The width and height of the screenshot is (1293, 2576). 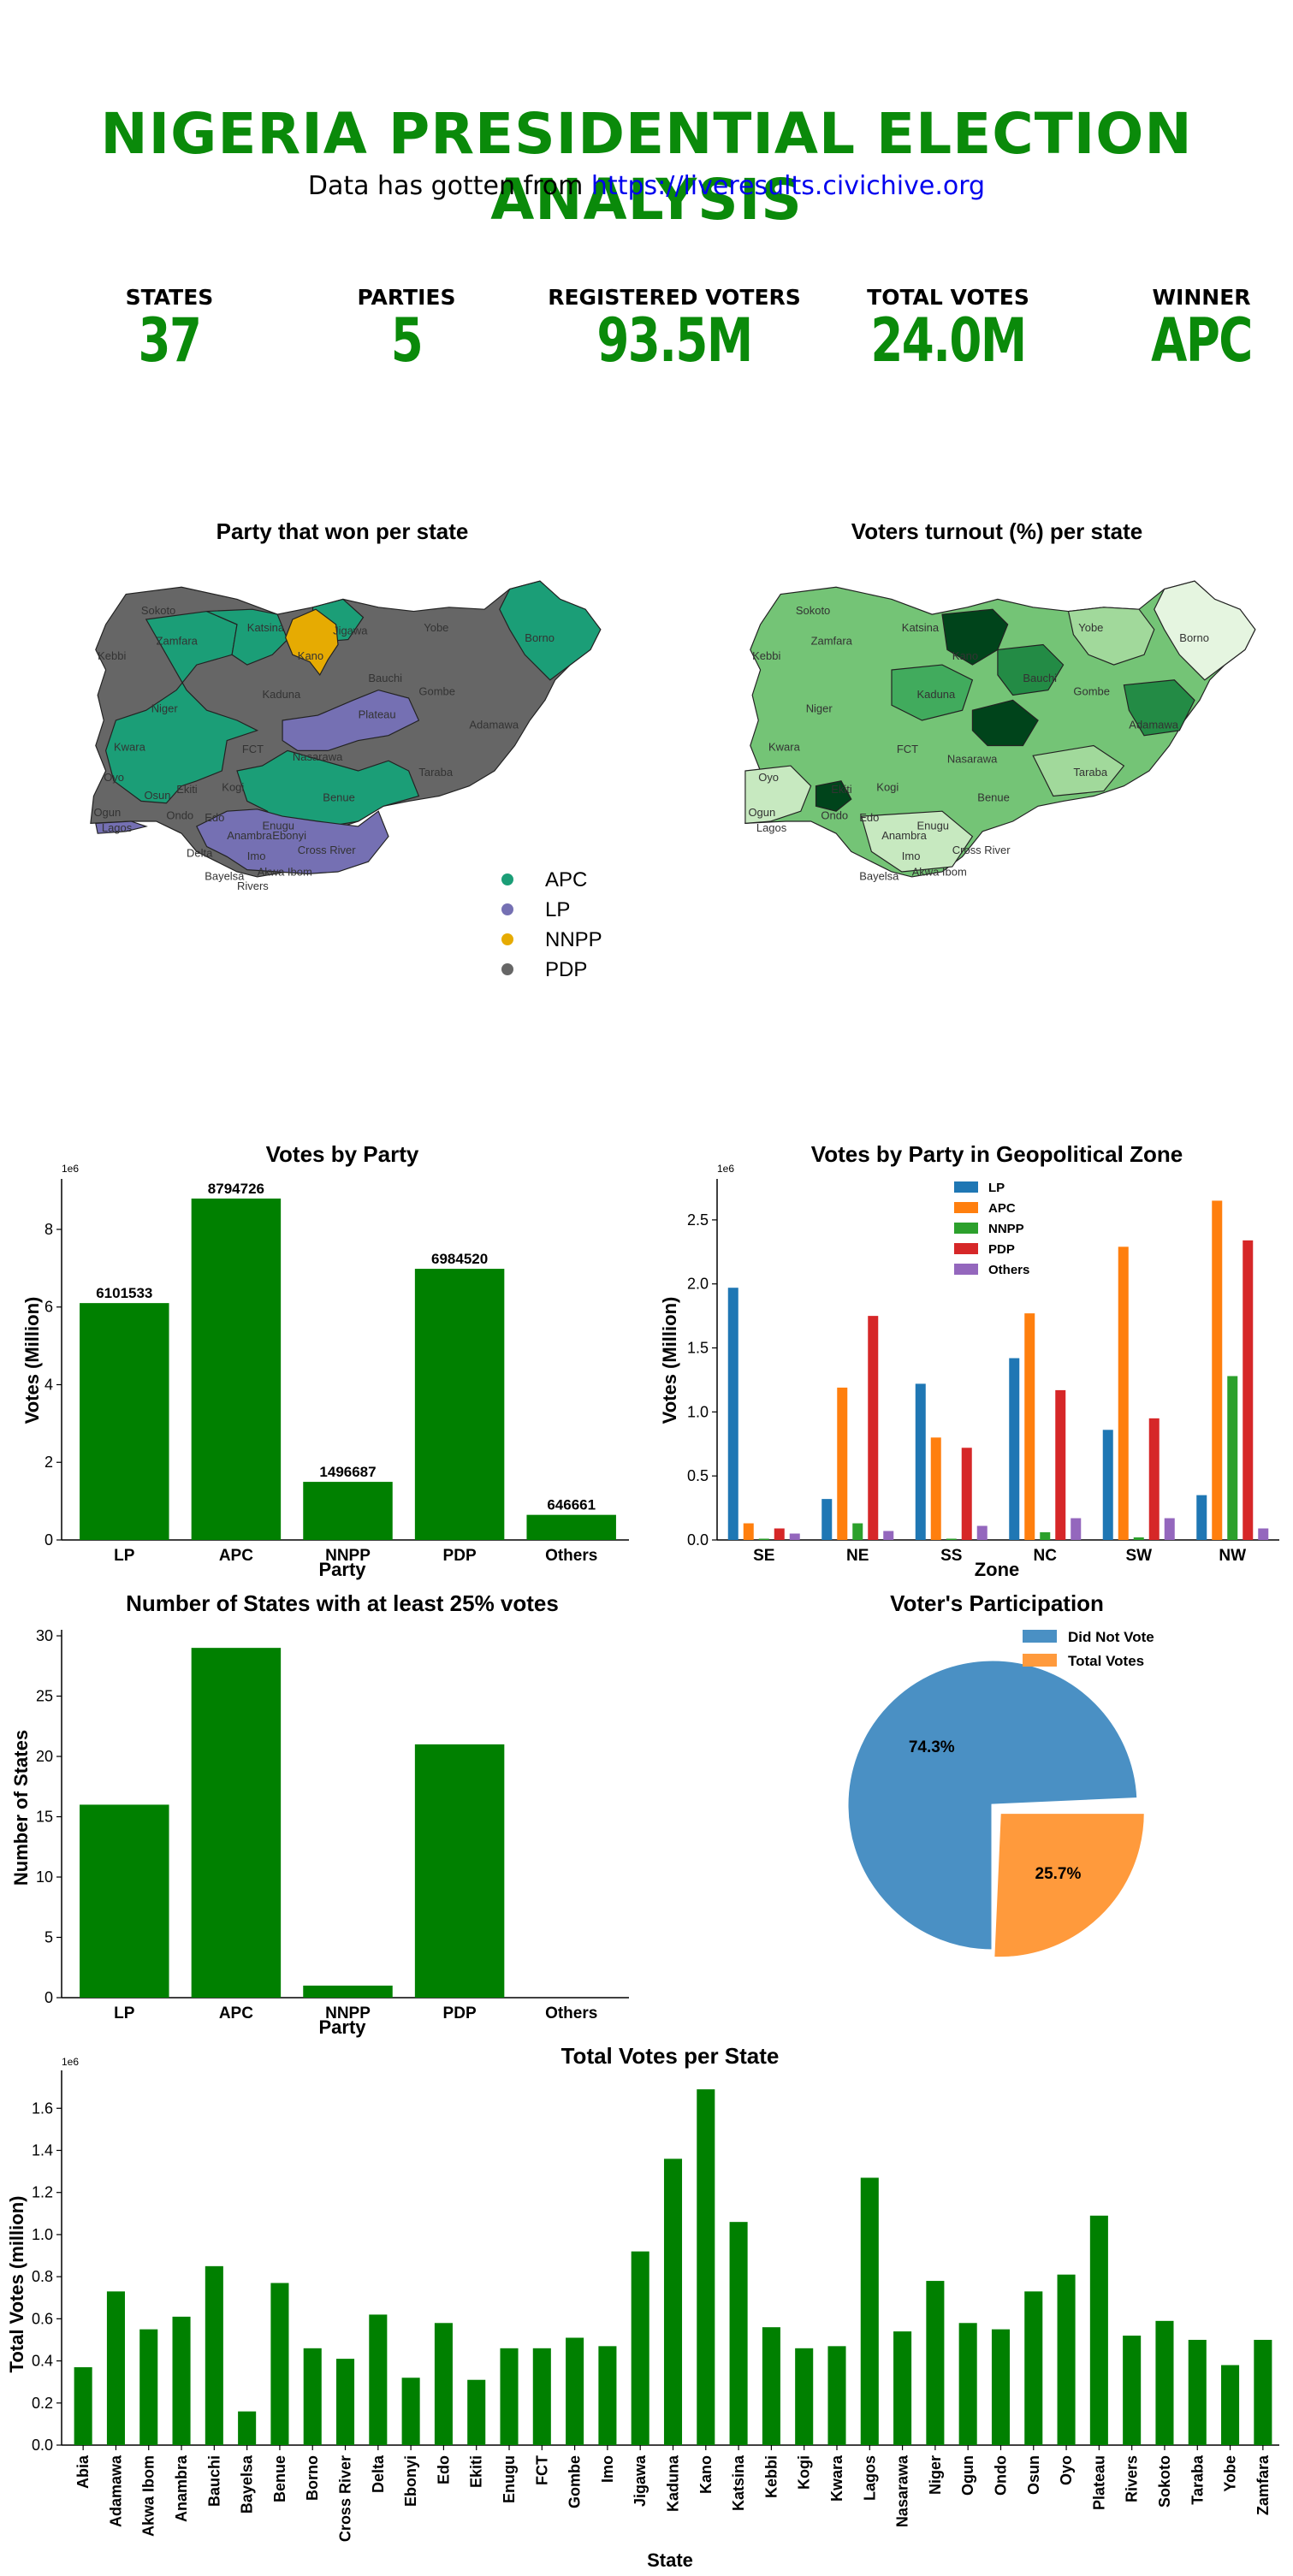 I want to click on chart5-xtick-label: Ebonyi, so click(x=410, y=2481).